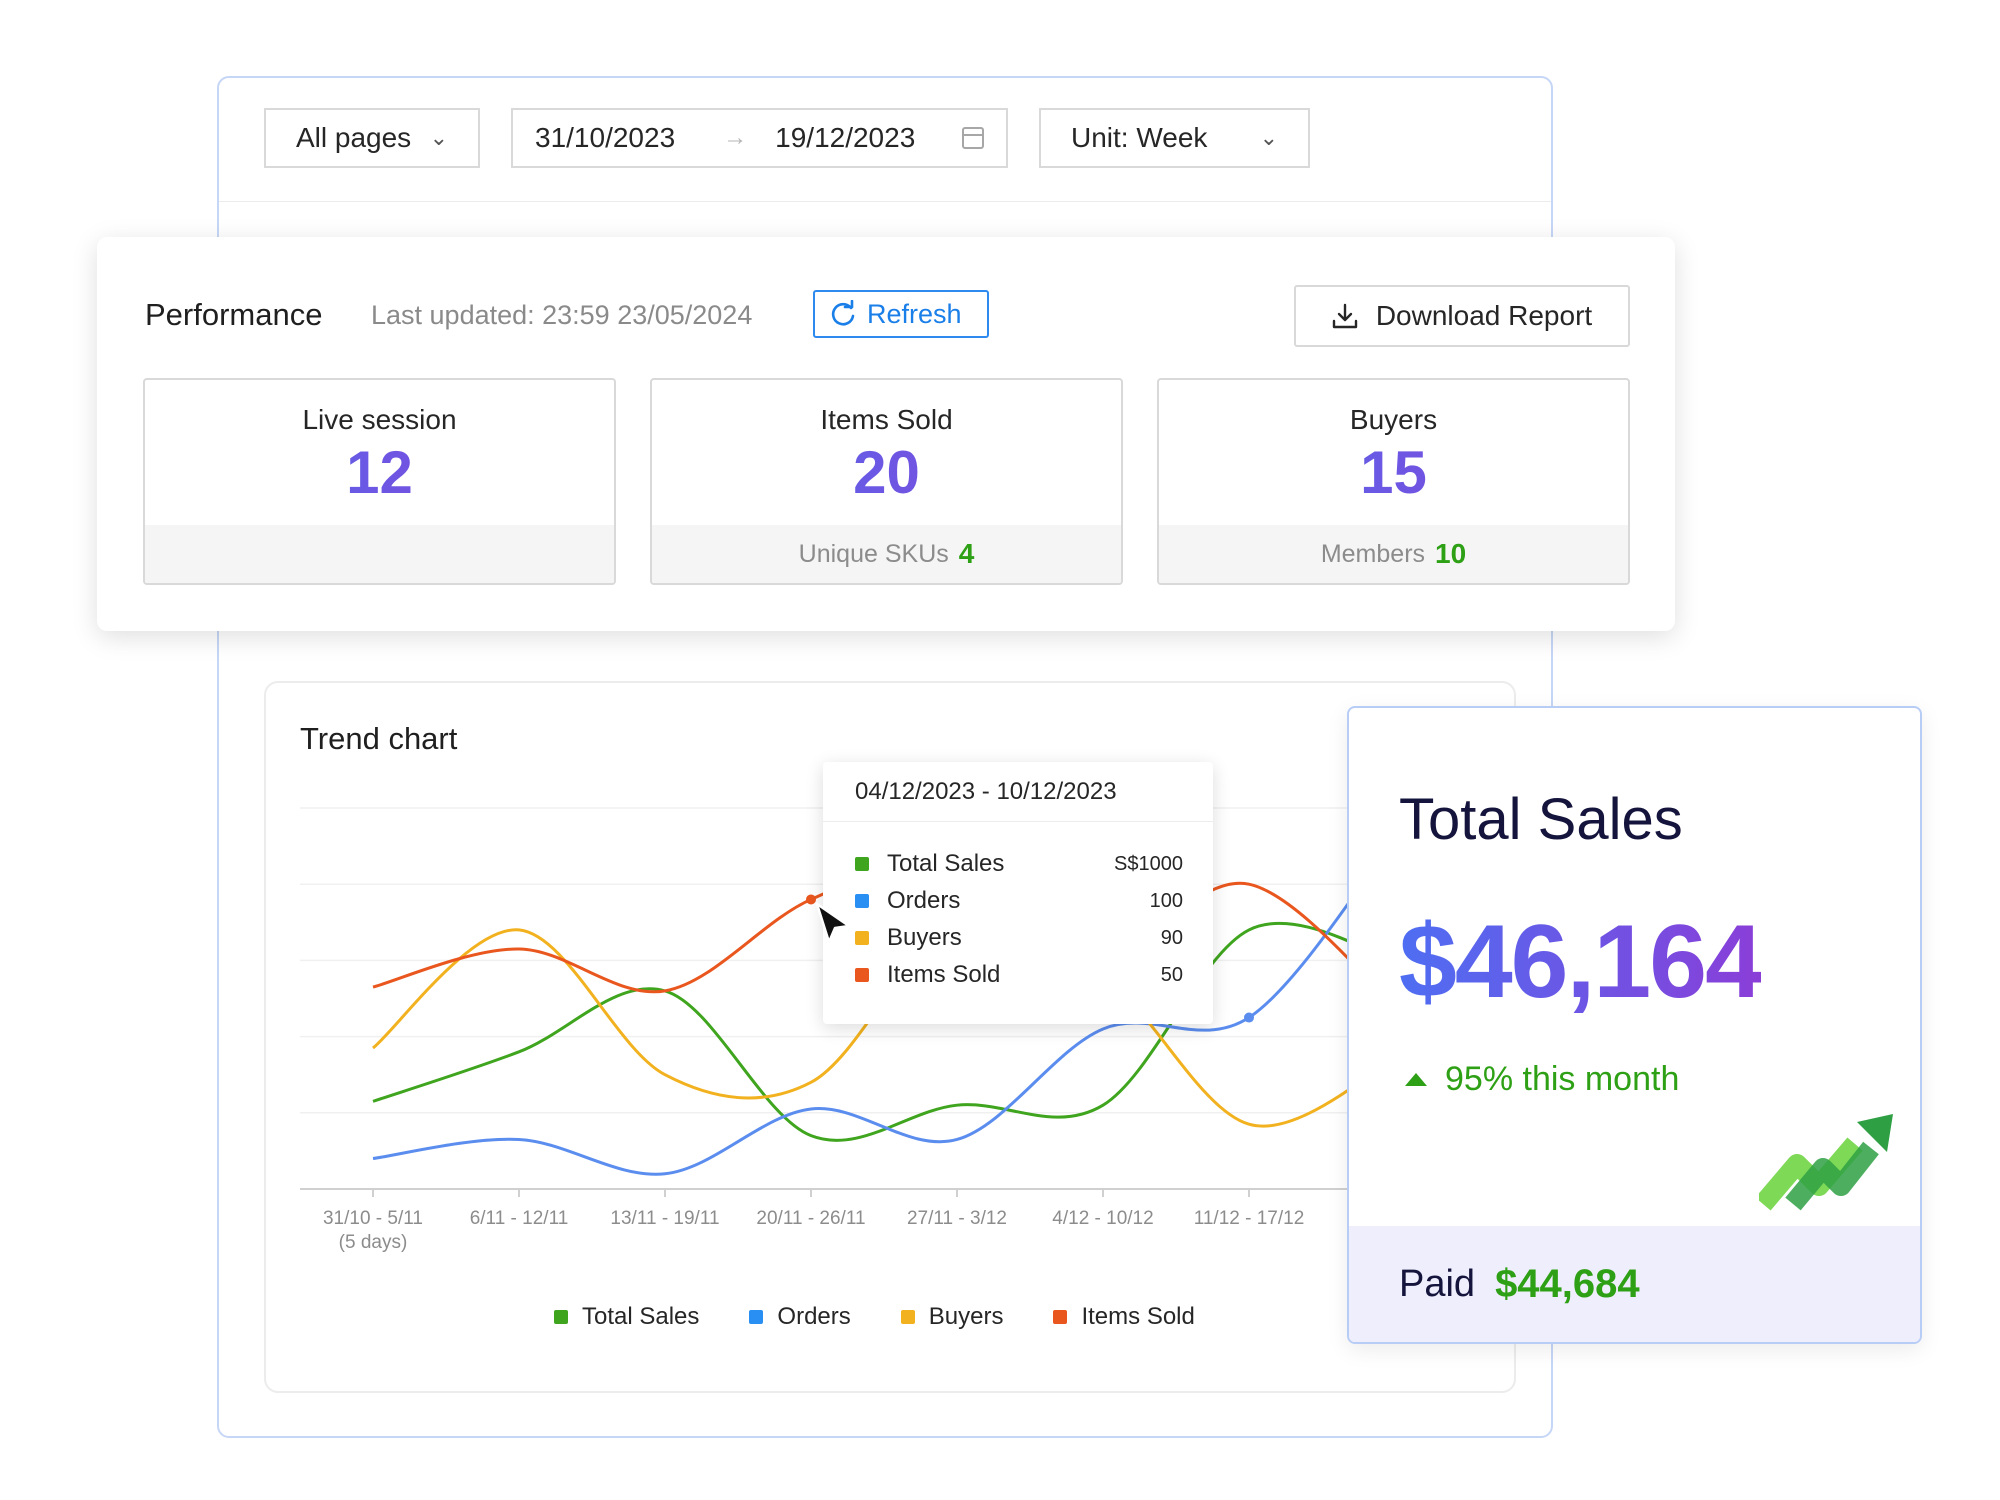 Image resolution: width=2000 pixels, height=1500 pixels. What do you see at coordinates (379, 554) in the screenshot?
I see `metric-footer` at bounding box center [379, 554].